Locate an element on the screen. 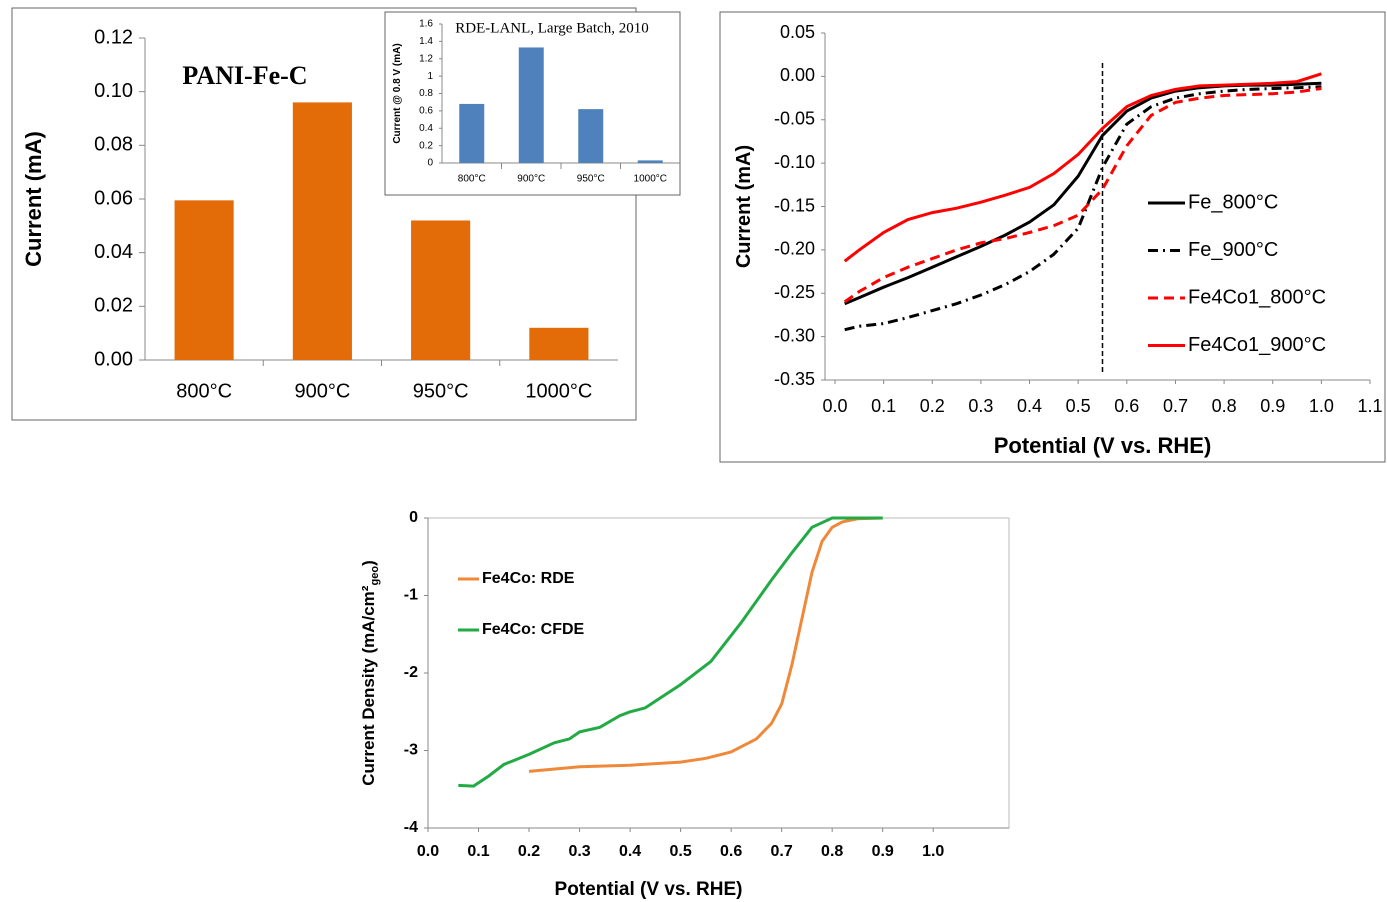 The width and height of the screenshot is (1387, 902). y-tick-label: -4 is located at coordinates (411, 827).